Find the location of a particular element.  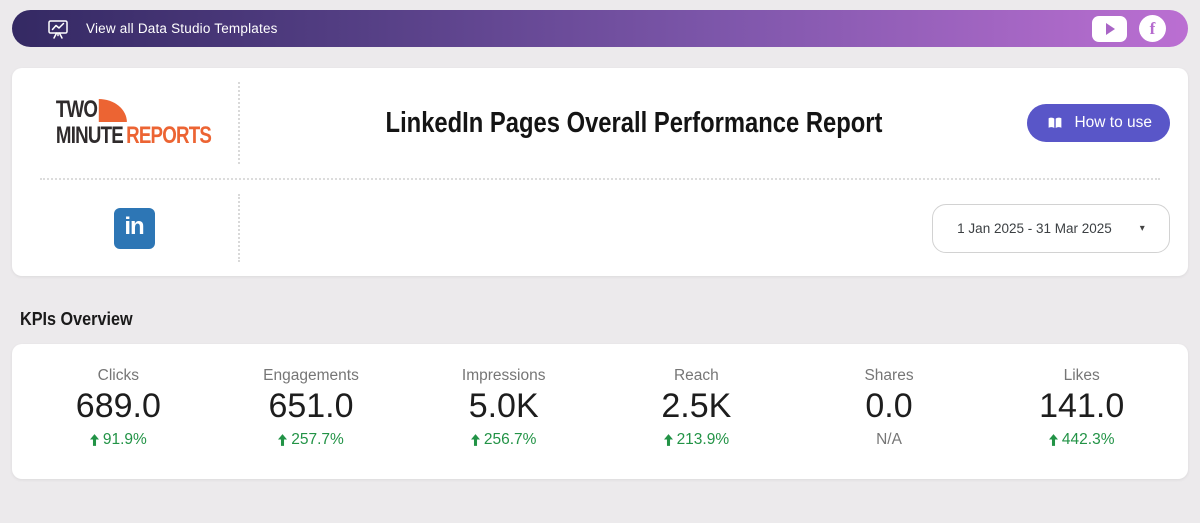

kpi-shares: Shares 0.0 N/A is located at coordinates (889, 408).